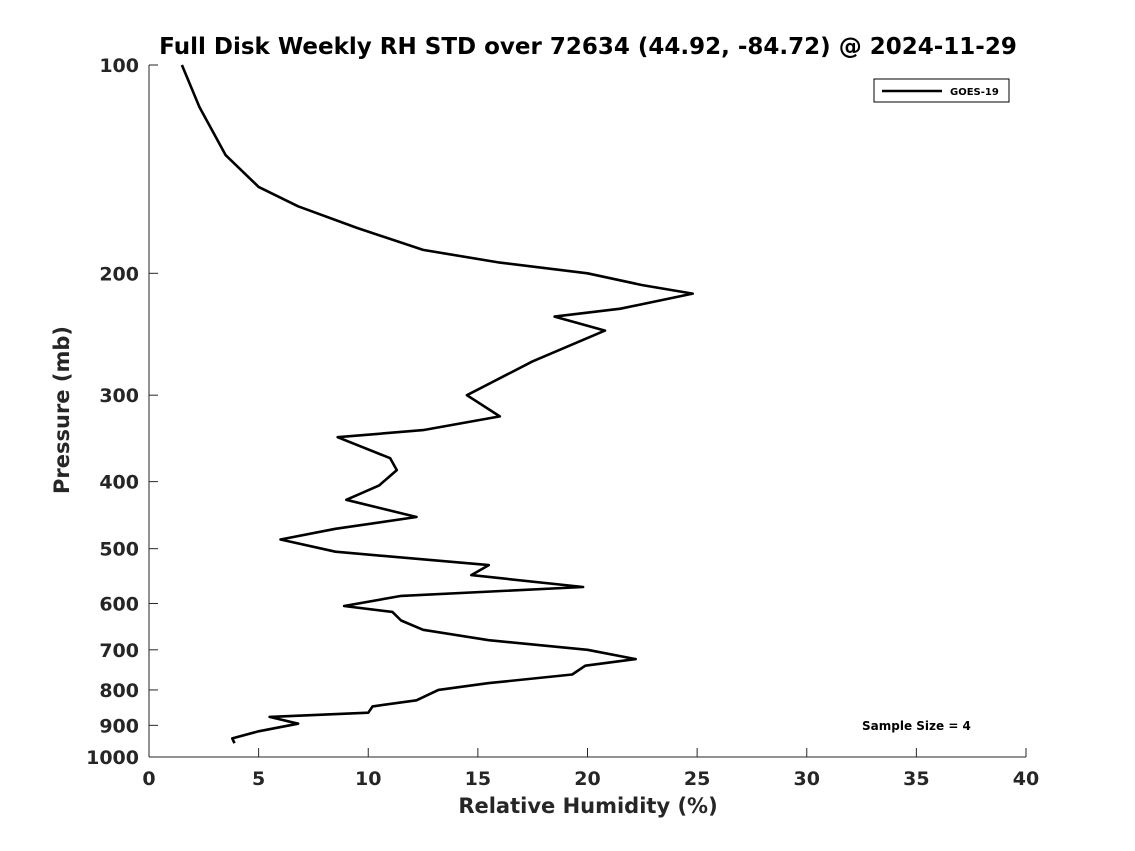 The image size is (1135, 851). Describe the element at coordinates (122, 412) in the screenshot. I see `y-axis-ticks: 100 200 300 400 500 600 700 800 900 1000` at that location.